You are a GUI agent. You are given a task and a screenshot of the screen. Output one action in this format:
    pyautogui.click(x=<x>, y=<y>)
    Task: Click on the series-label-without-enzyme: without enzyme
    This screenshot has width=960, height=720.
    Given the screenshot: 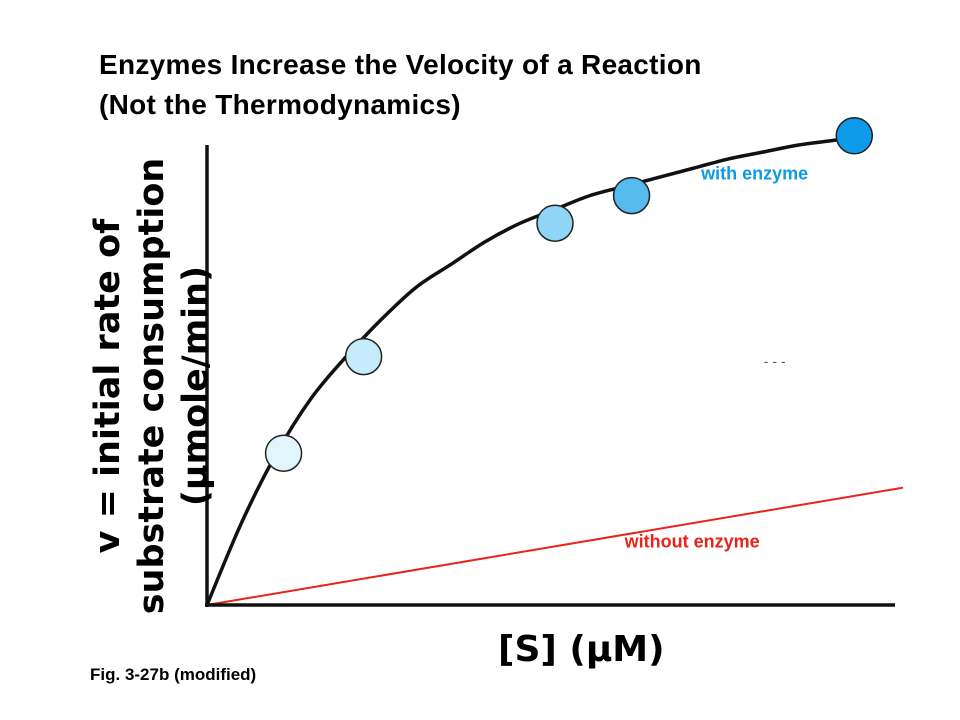 What is the action you would take?
    pyautogui.click(x=692, y=542)
    